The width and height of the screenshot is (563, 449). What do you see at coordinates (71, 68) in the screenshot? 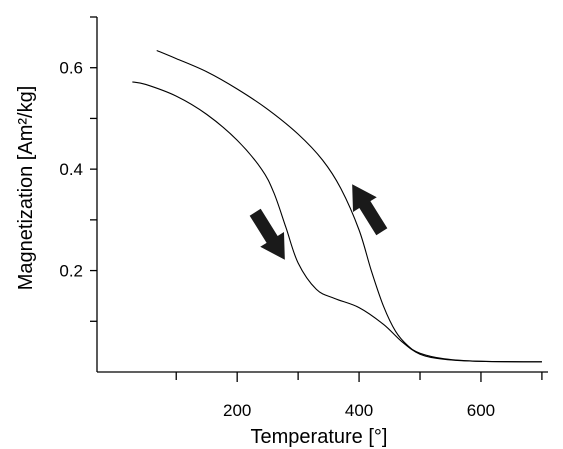
I see `y-tick-label: 0.6` at bounding box center [71, 68].